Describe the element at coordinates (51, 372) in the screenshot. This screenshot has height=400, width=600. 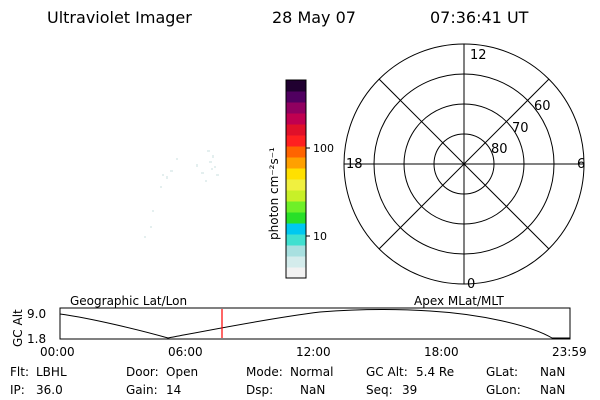
I see `status-flt-value: LBHL` at that location.